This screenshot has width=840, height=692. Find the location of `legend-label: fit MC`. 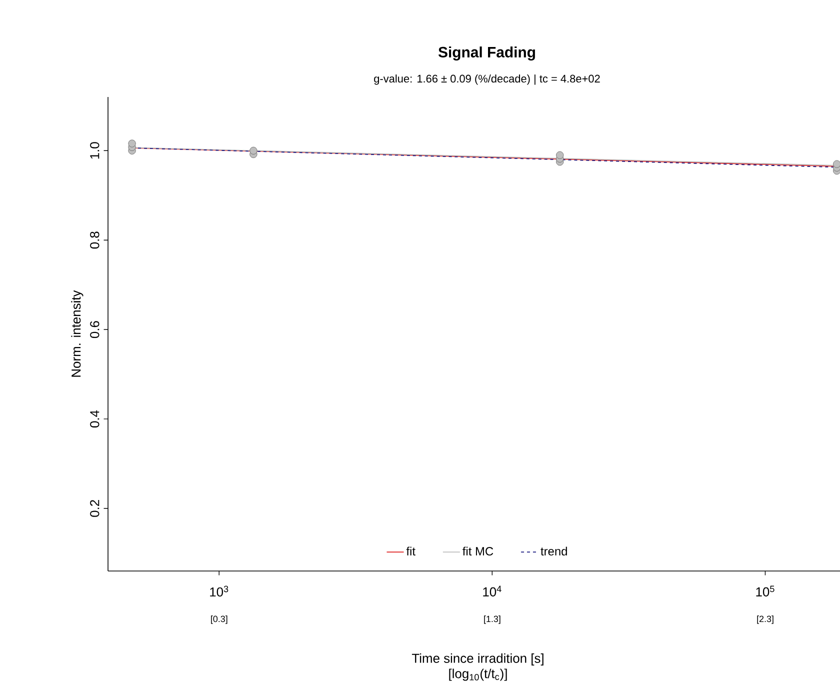

legend-label: fit MC is located at coordinates (478, 551).